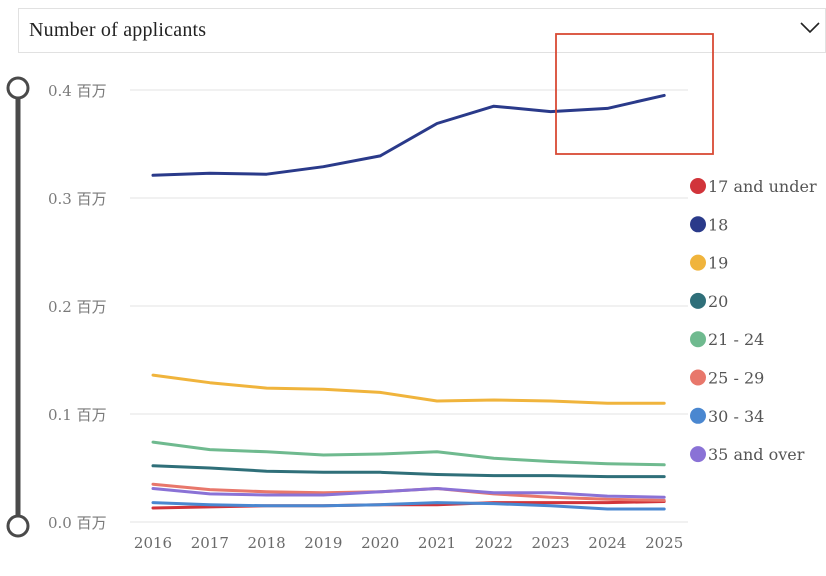 This screenshot has width=826, height=576. What do you see at coordinates (756, 454) in the screenshot?
I see `legend-label: 35 and over` at bounding box center [756, 454].